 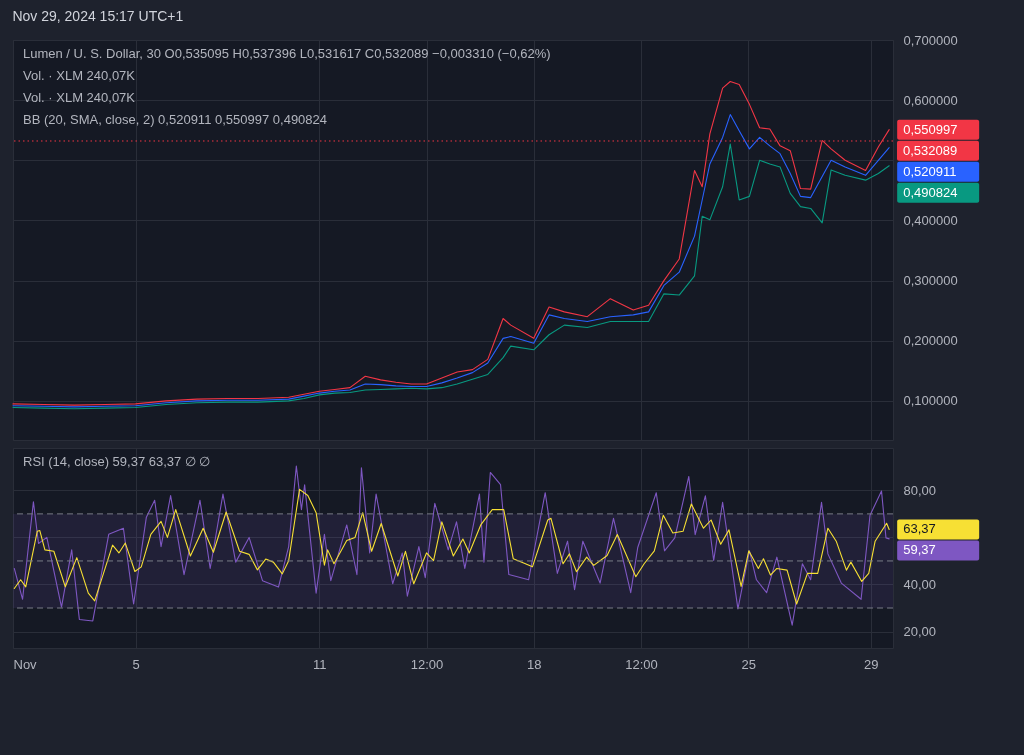 I want to click on ref-line-label: 0,532089, so click(x=930, y=150).